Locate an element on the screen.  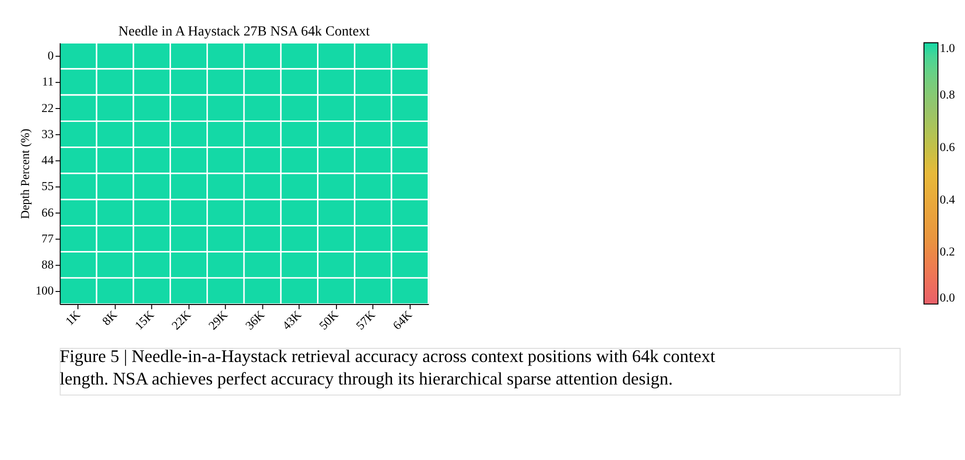
y-tick-label: 22 is located at coordinates (48, 107).